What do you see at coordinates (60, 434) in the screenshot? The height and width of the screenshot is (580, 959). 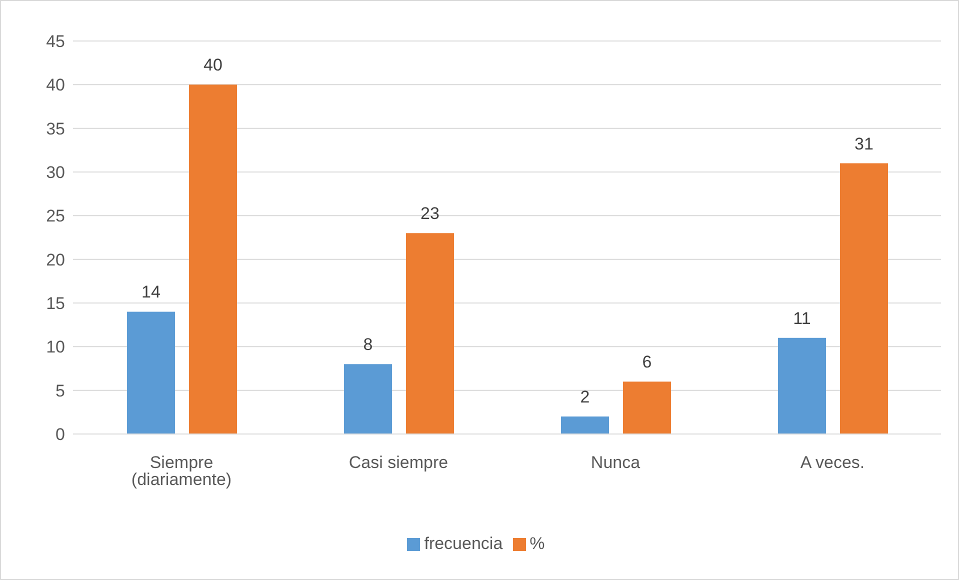 I see `y-tick-label: 0` at bounding box center [60, 434].